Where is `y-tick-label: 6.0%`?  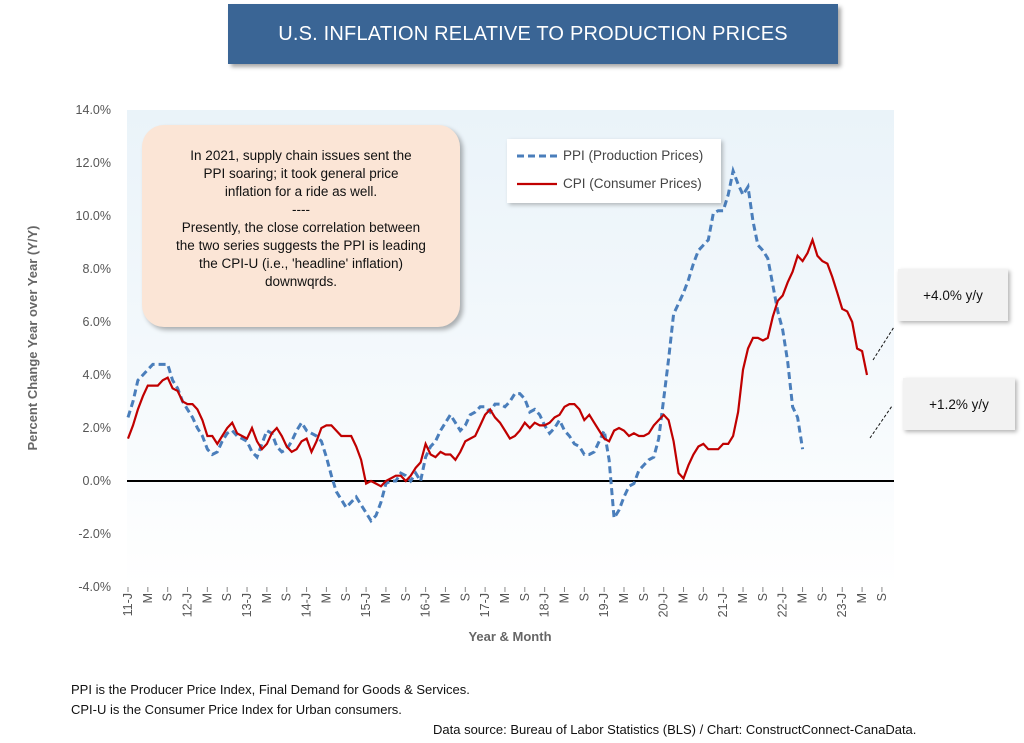 y-tick-label: 6.0% is located at coordinates (97, 322).